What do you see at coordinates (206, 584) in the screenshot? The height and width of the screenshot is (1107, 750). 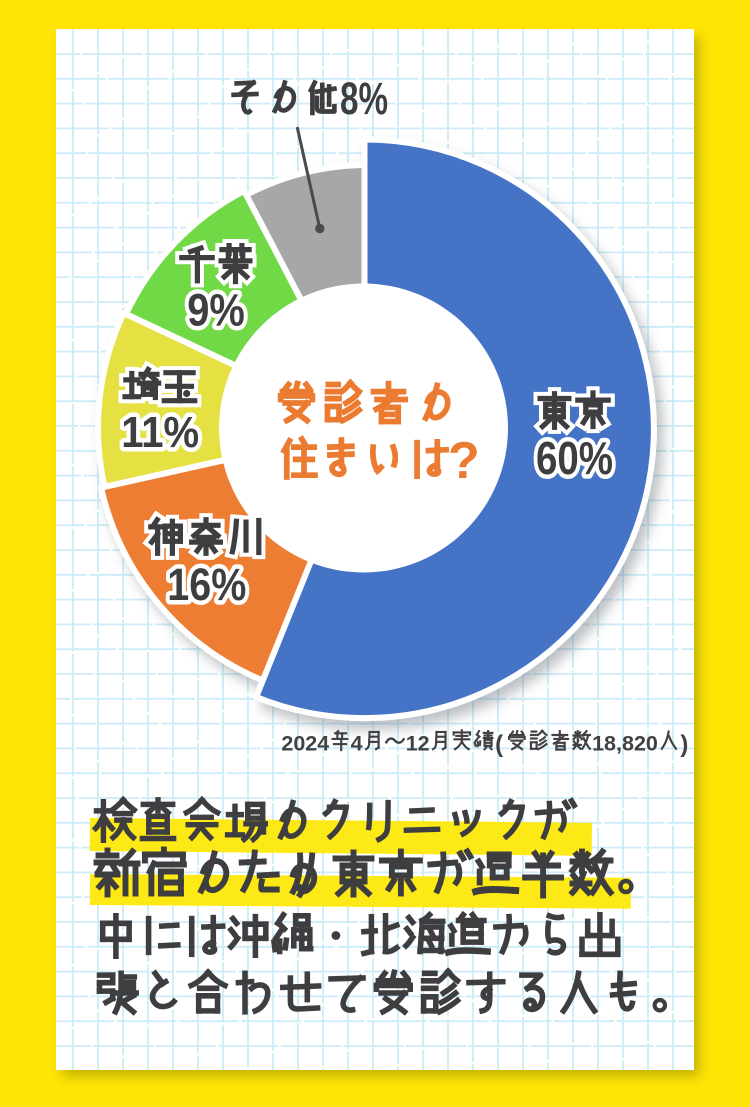 I see `svg-text: 16%` at bounding box center [206, 584].